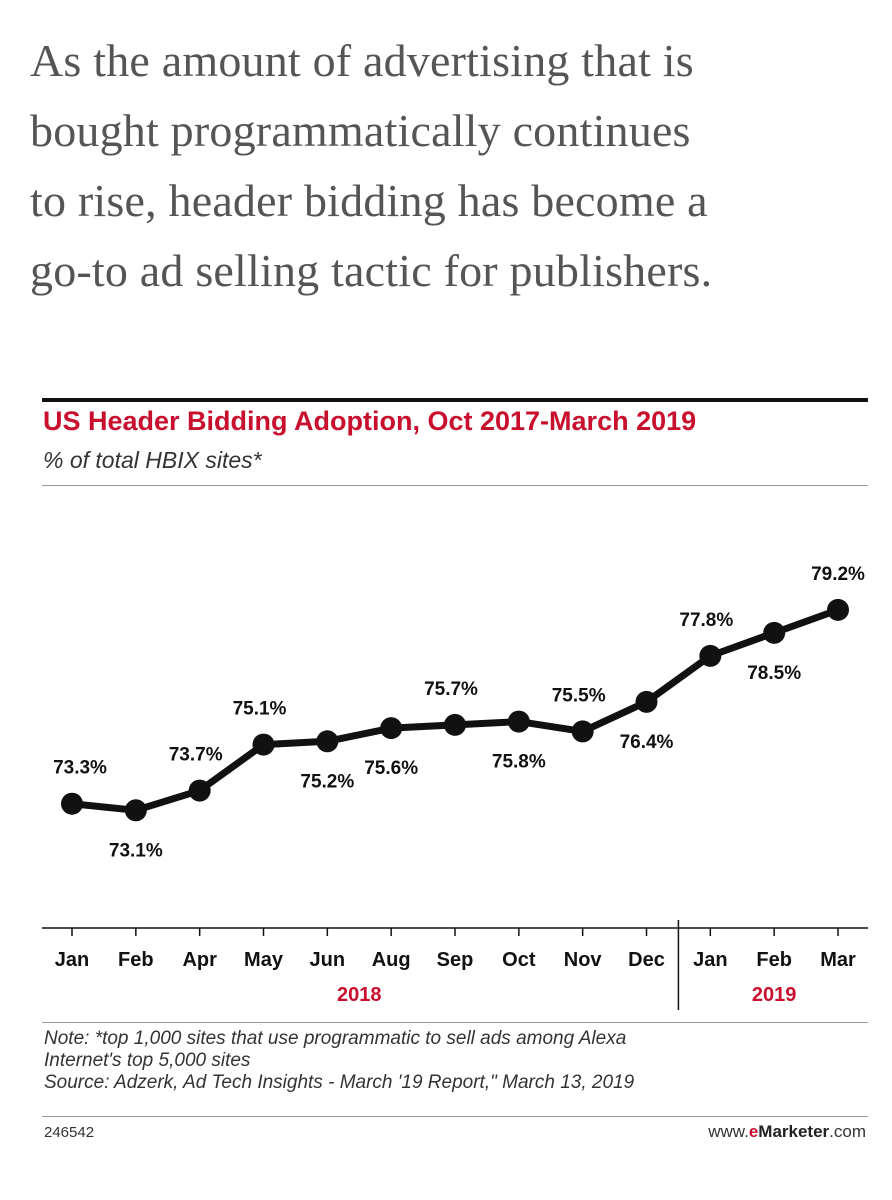  What do you see at coordinates (794, 1131) in the screenshot?
I see `brand-main: Marketer` at bounding box center [794, 1131].